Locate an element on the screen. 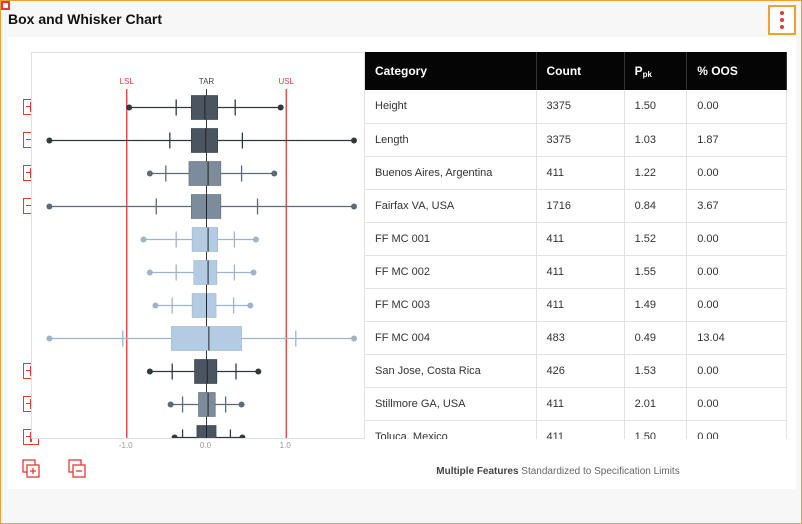 The height and width of the screenshot is (524, 802). cell-ppk: 0.84 is located at coordinates (656, 206).